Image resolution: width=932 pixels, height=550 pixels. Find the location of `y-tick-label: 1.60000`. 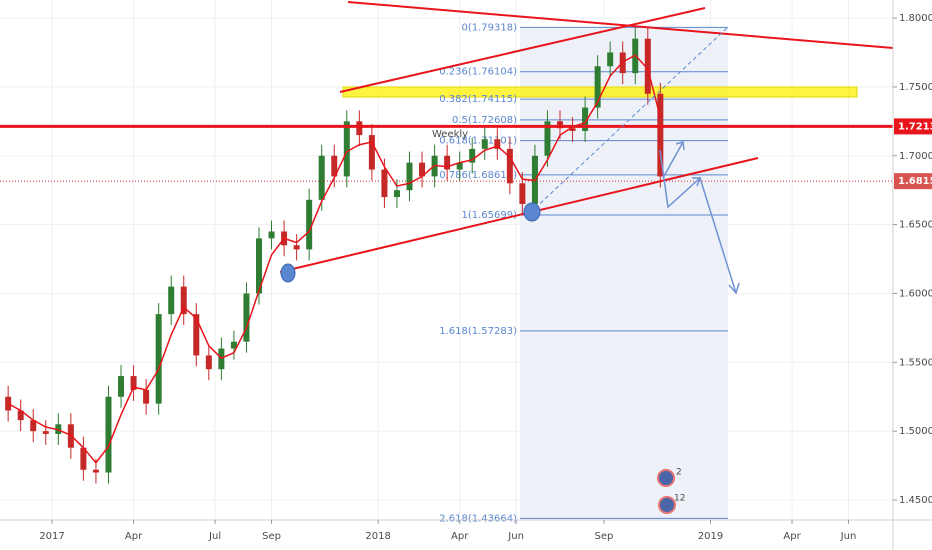

y-tick-label: 1.60000 is located at coordinates (915, 293).